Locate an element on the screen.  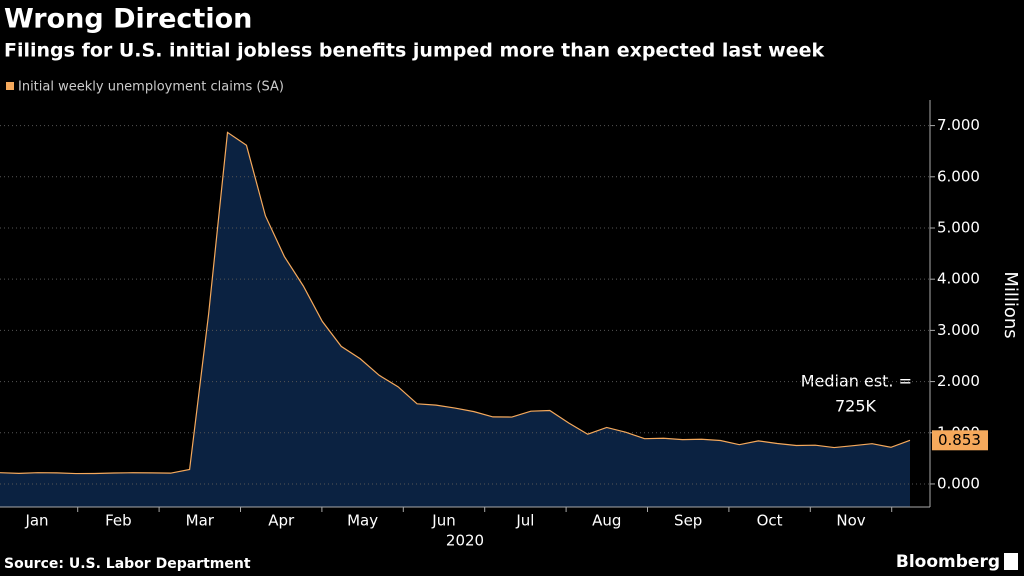
x-tick-label: Feb is located at coordinates (118, 521).